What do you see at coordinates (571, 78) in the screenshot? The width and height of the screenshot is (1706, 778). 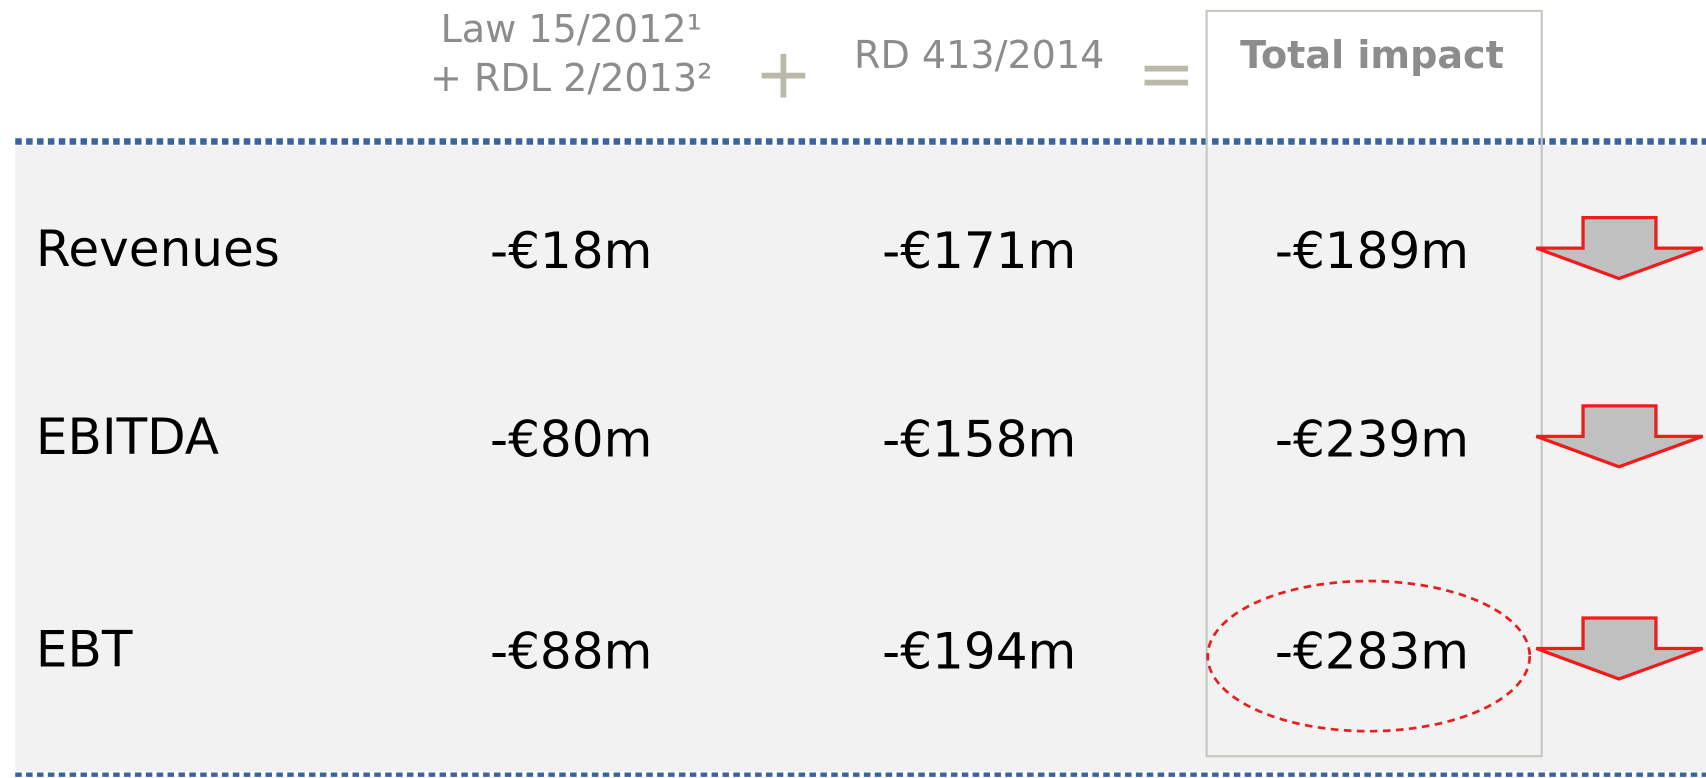 I see `header-rdl: + RDL 2/2013²` at bounding box center [571, 78].